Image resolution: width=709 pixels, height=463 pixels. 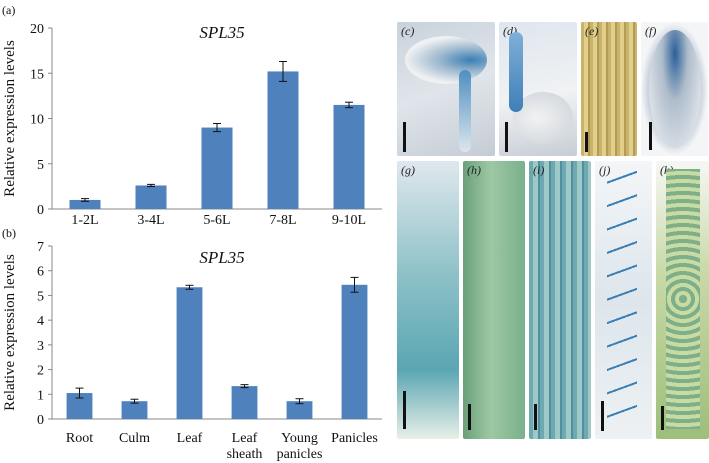 I want to click on x-tick-label: Leaf, so click(x=190, y=438).